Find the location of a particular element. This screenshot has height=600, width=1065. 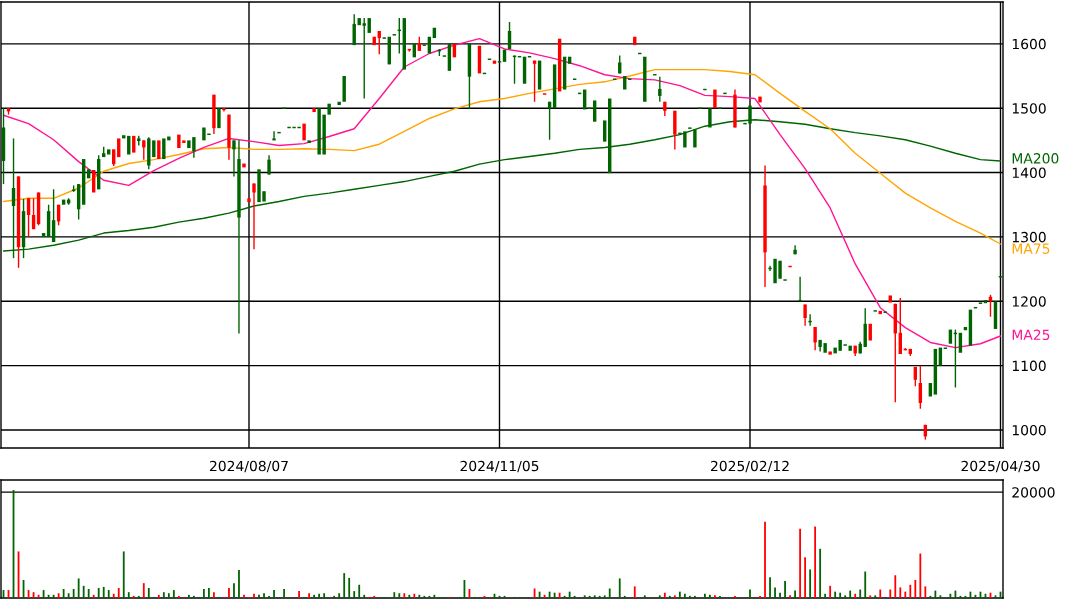

x-tick-label: 2025/04/30 is located at coordinates (1000, 466).